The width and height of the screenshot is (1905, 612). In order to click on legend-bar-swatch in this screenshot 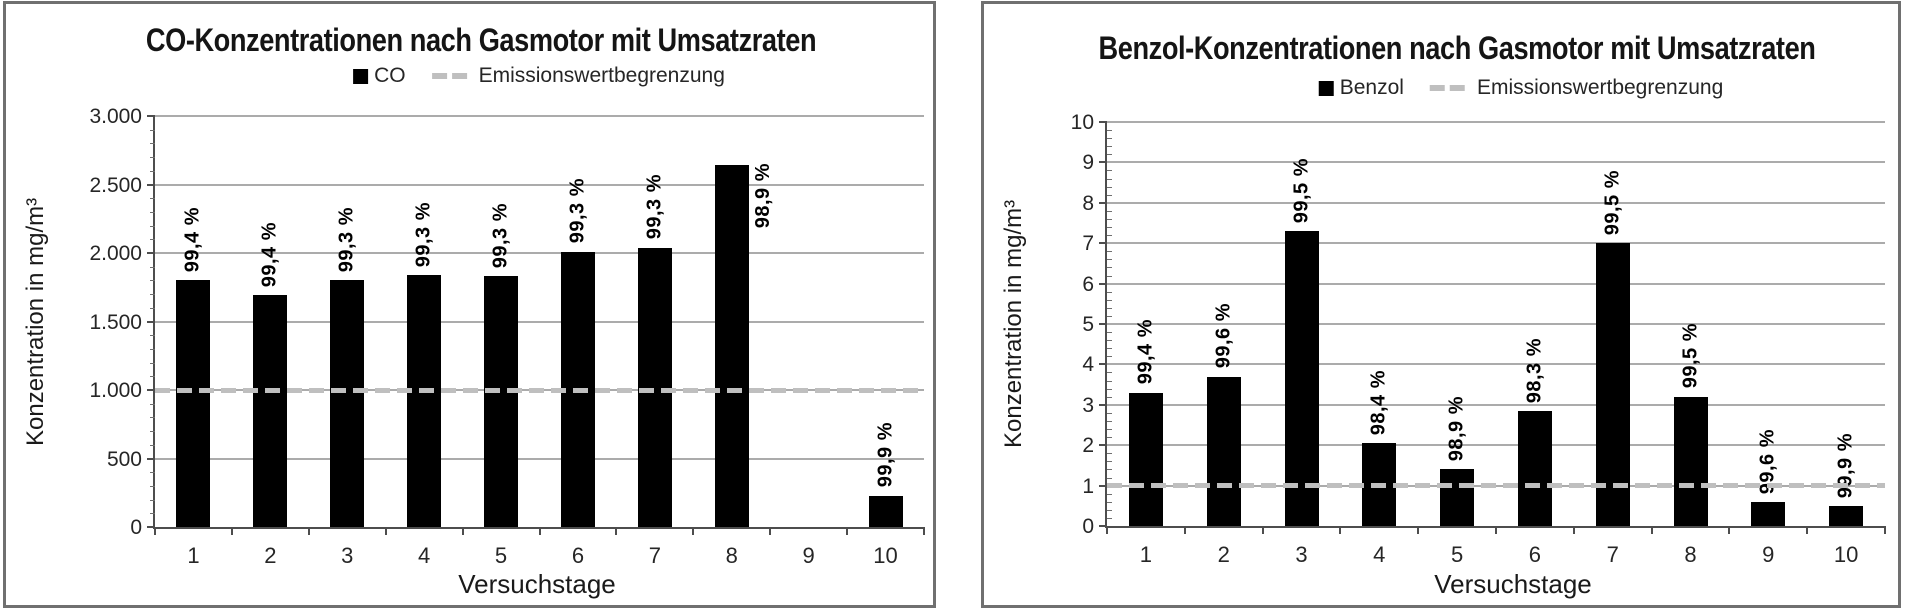, I will do `click(1326, 88)`.